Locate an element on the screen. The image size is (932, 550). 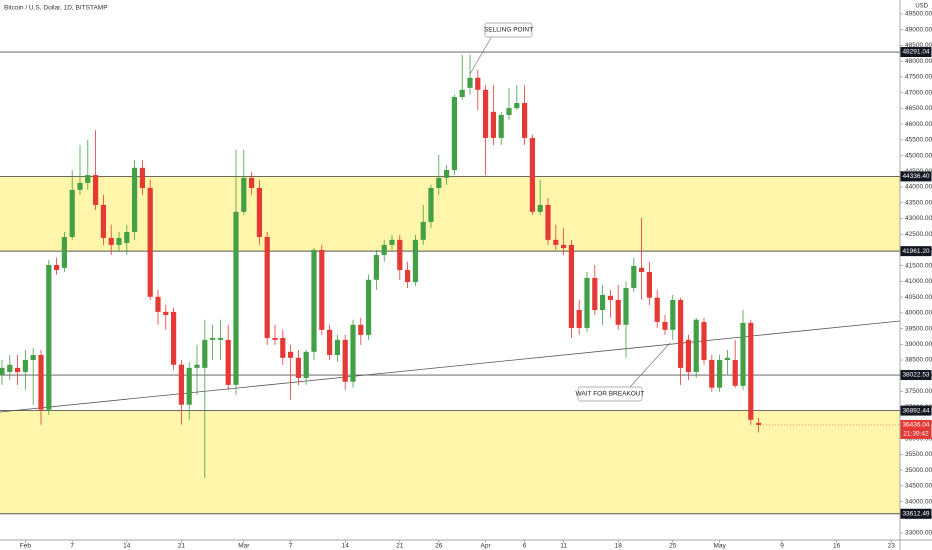
y-tick-label: 43500.00 is located at coordinates (918, 202).